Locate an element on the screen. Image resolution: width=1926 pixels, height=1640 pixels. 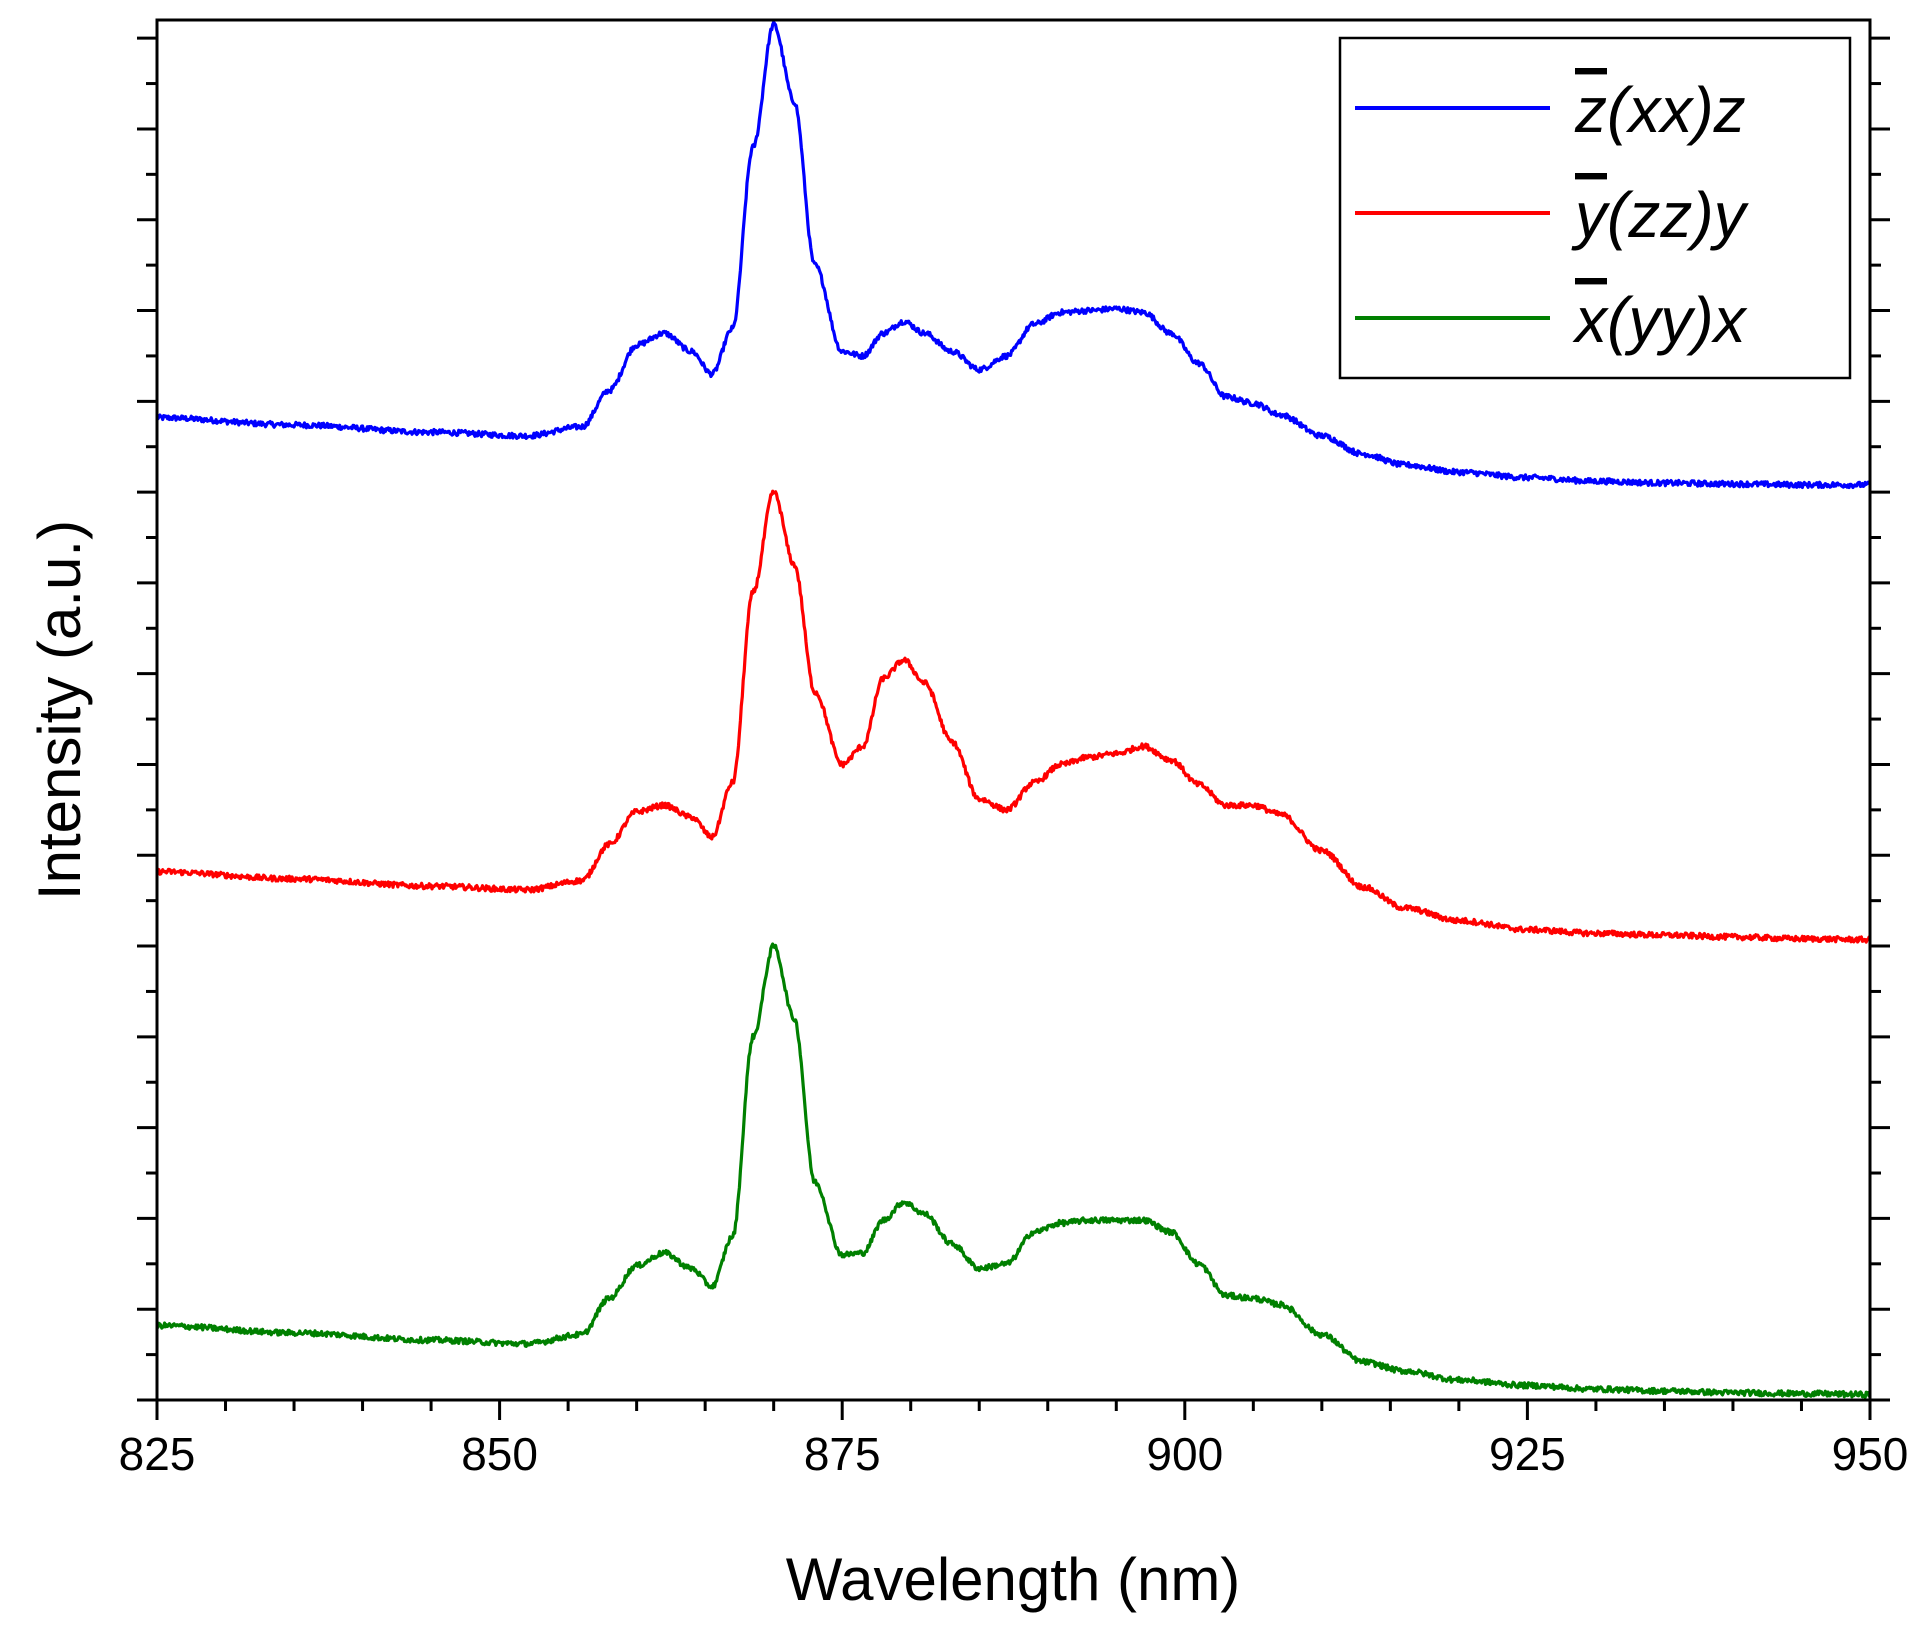
legend-label-3: x(yy)x is located at coordinates (1660, 320).